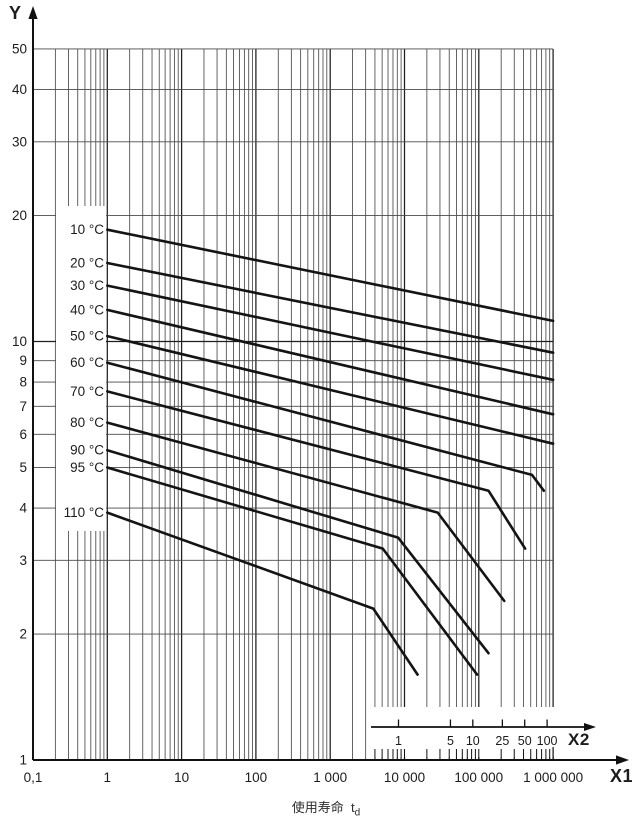 Image resolution: width=640 pixels, height=822 pixels. I want to click on curve-50c, so click(330, 390).